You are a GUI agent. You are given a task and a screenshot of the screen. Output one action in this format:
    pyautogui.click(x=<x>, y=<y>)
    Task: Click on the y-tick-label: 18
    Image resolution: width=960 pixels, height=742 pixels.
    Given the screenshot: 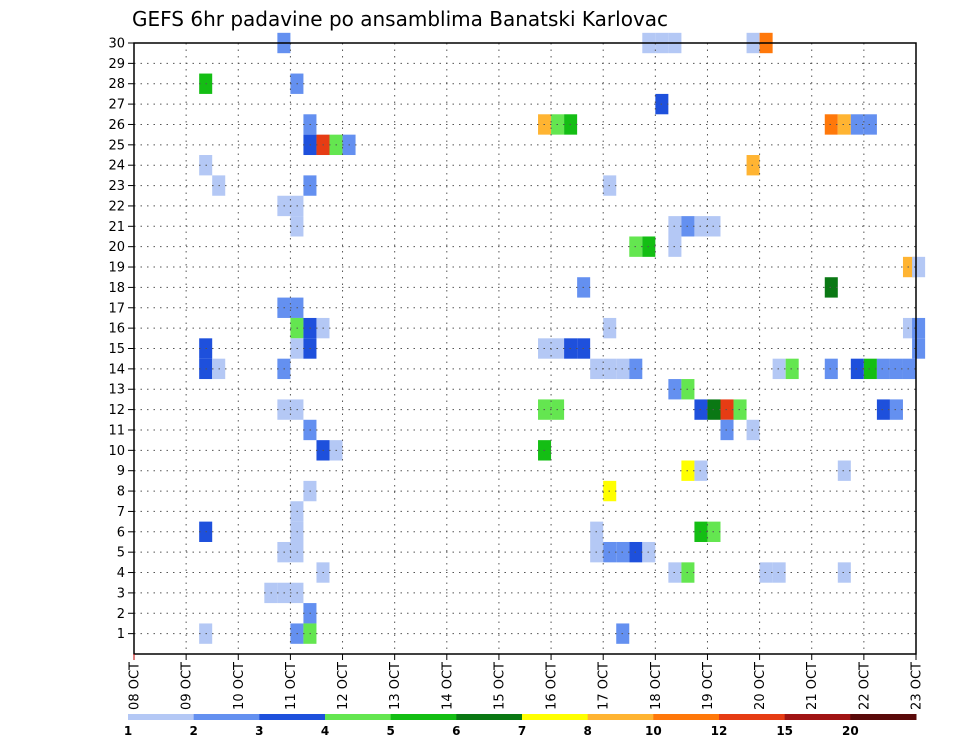 What is the action you would take?
    pyautogui.click(x=116, y=288)
    